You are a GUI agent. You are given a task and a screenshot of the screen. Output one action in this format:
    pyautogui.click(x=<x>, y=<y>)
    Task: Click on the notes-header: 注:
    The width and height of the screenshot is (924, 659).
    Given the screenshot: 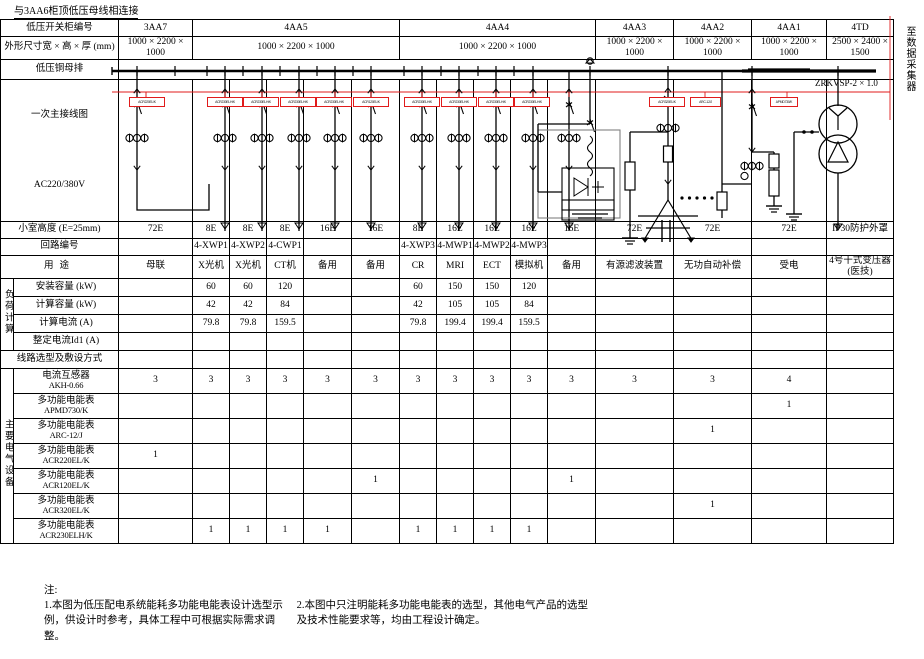 What is the action you would take?
    pyautogui.click(x=51, y=590)
    